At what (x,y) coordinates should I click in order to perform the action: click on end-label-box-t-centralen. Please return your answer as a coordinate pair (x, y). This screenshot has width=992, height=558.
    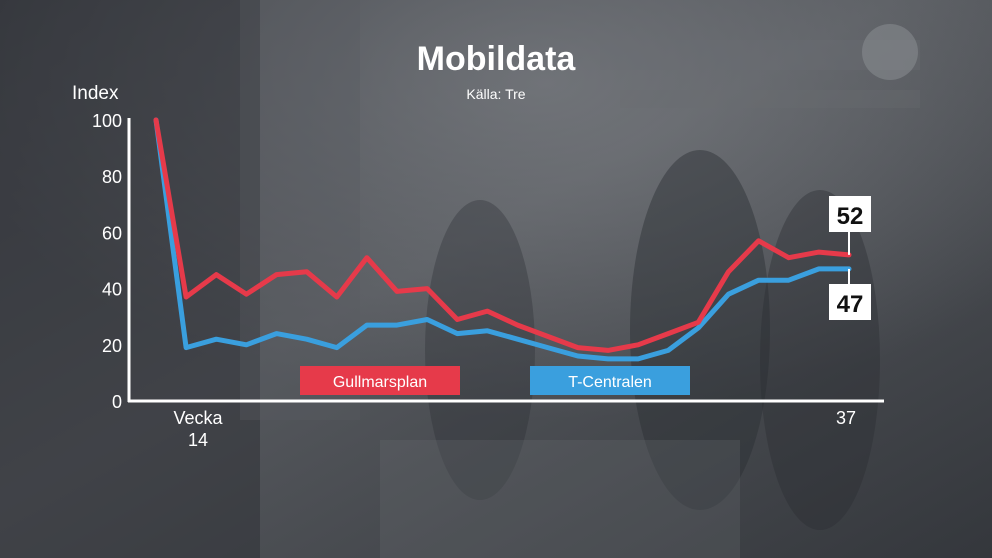
    Looking at the image, I should click on (850, 302).